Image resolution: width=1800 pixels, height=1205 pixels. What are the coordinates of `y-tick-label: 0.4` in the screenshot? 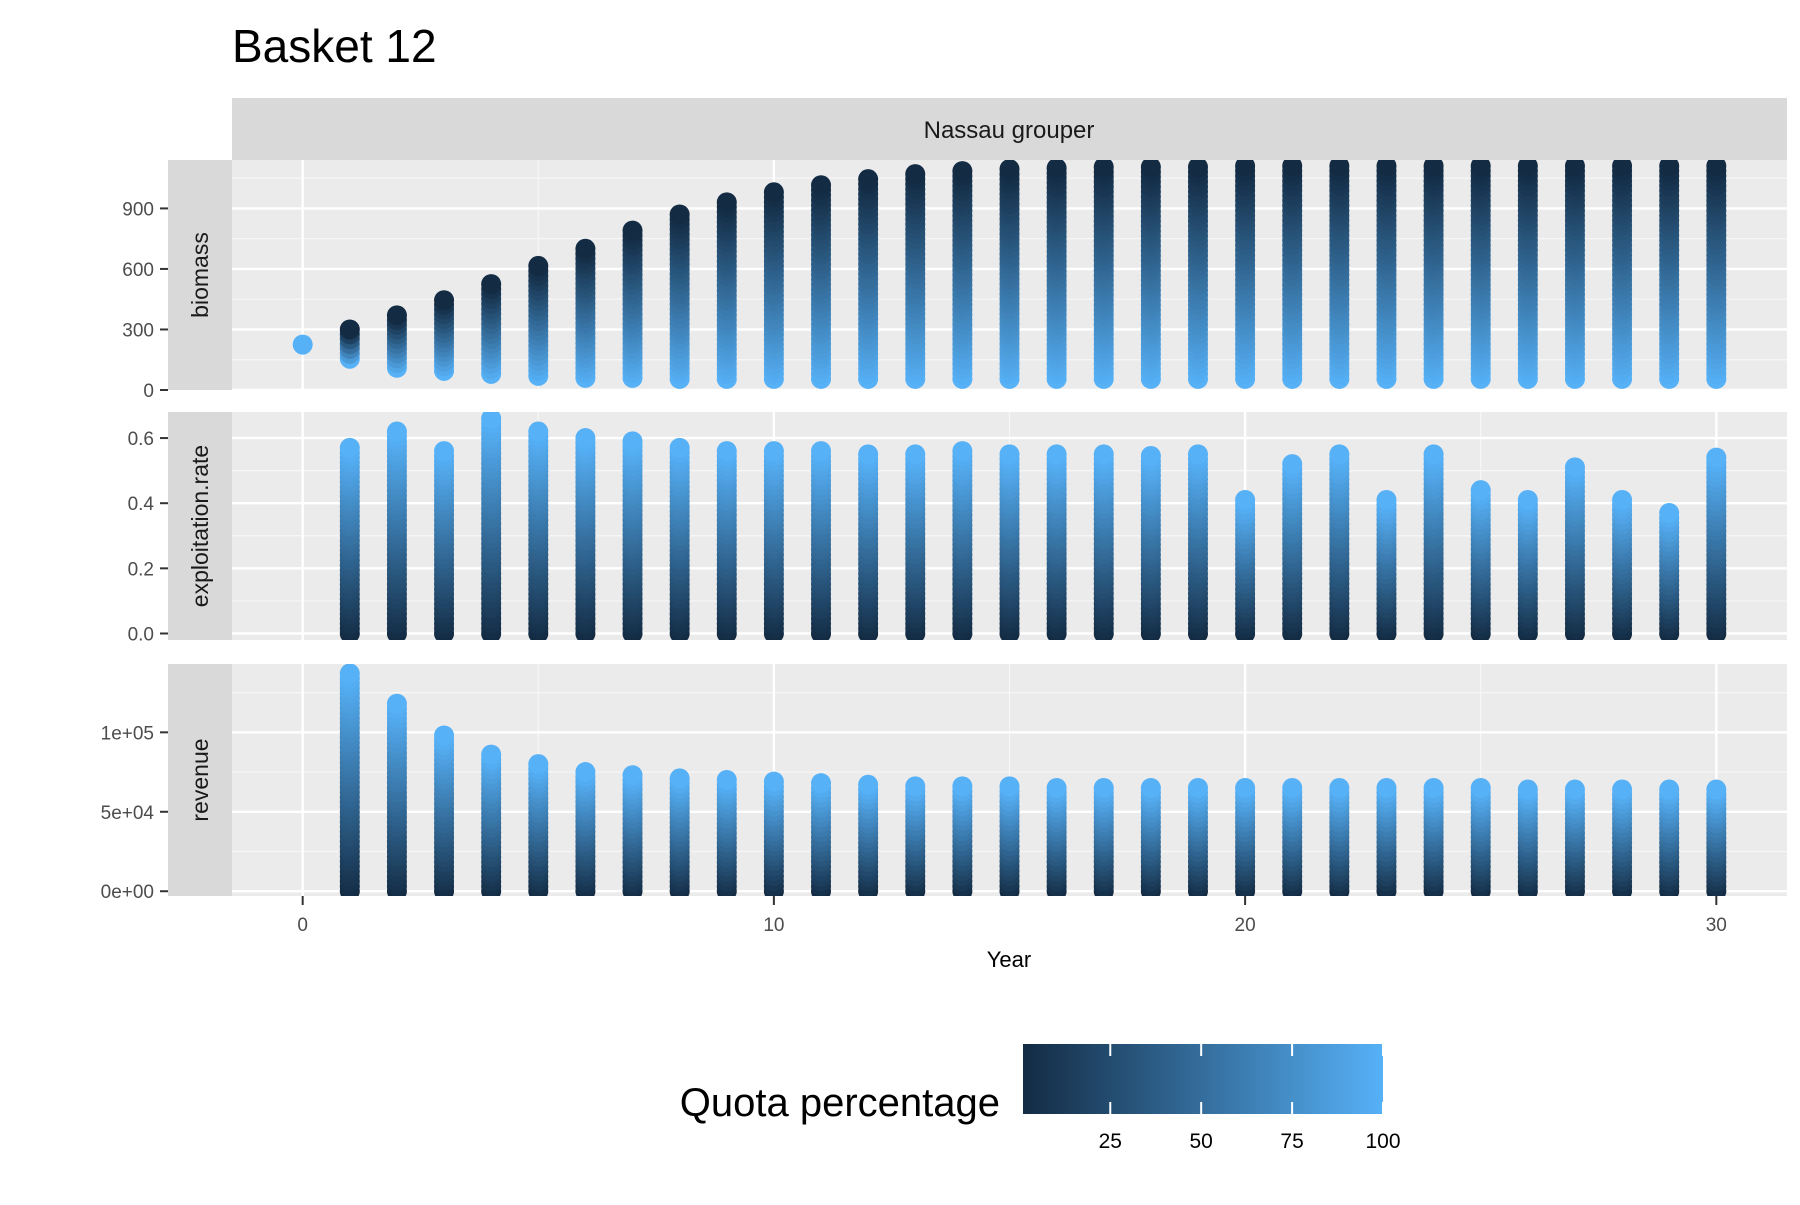 It's located at (141, 504).